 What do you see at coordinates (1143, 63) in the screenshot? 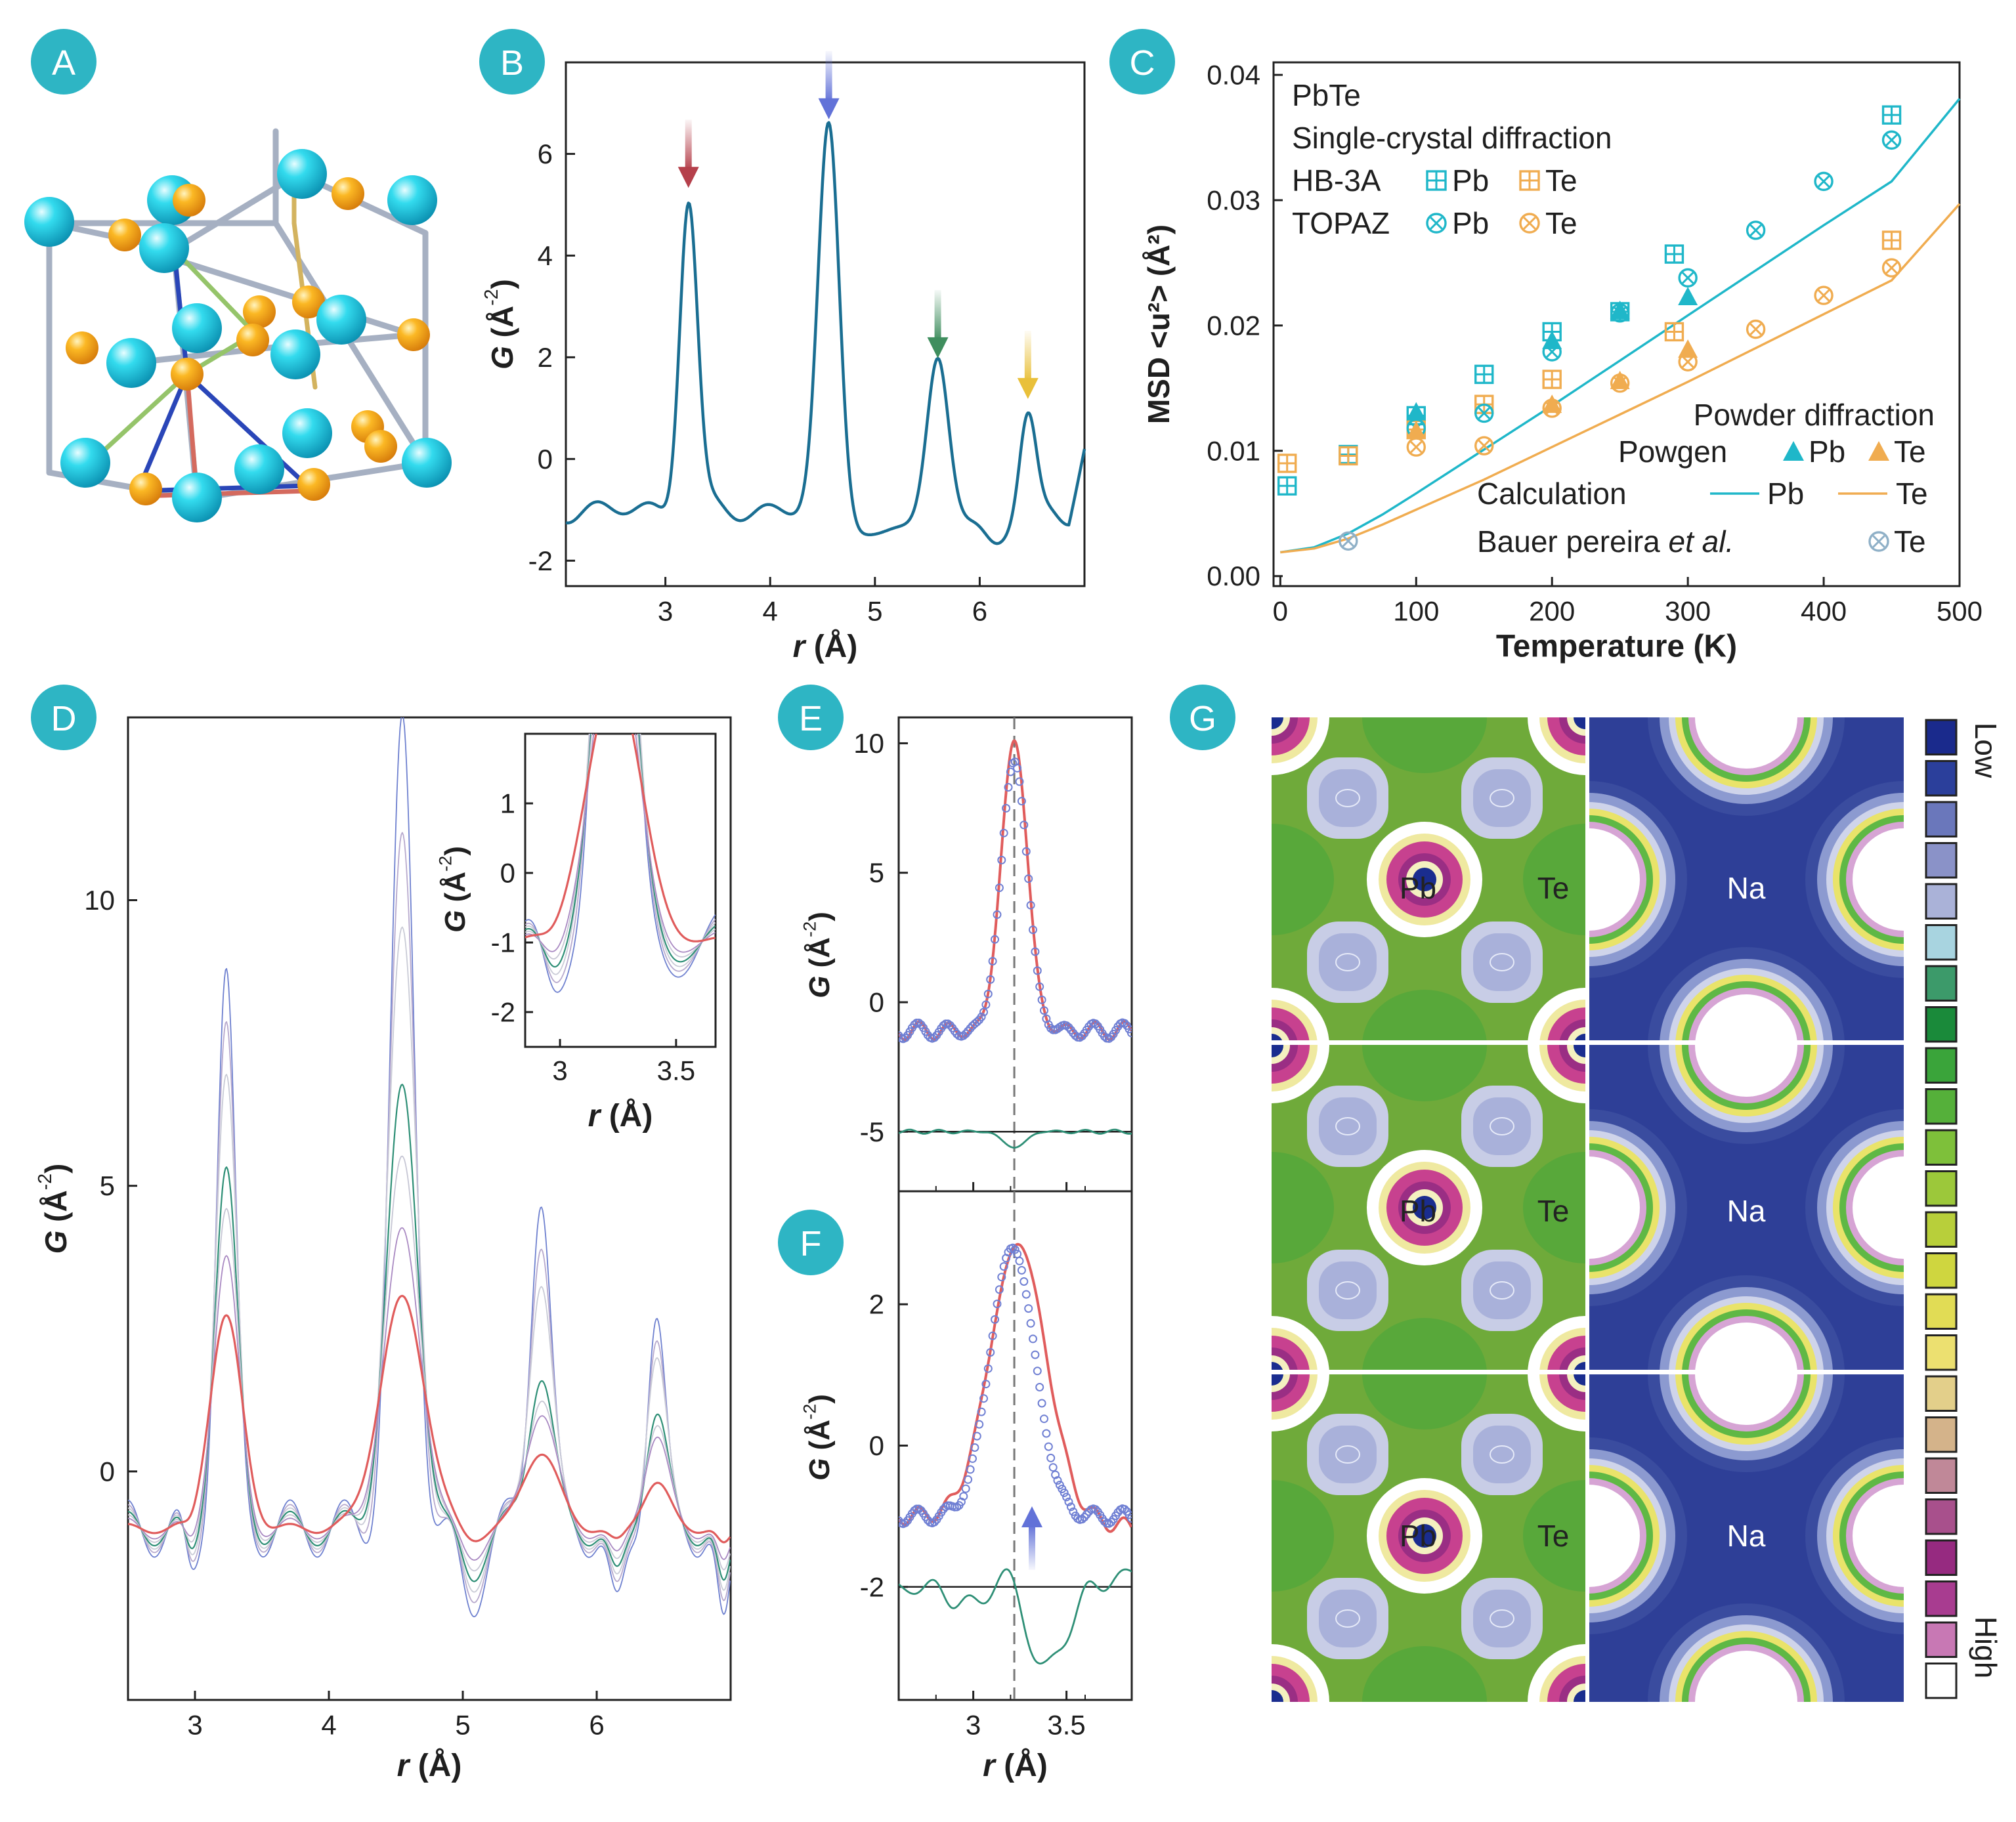
I see `panel-badge-letter: C` at bounding box center [1143, 63].